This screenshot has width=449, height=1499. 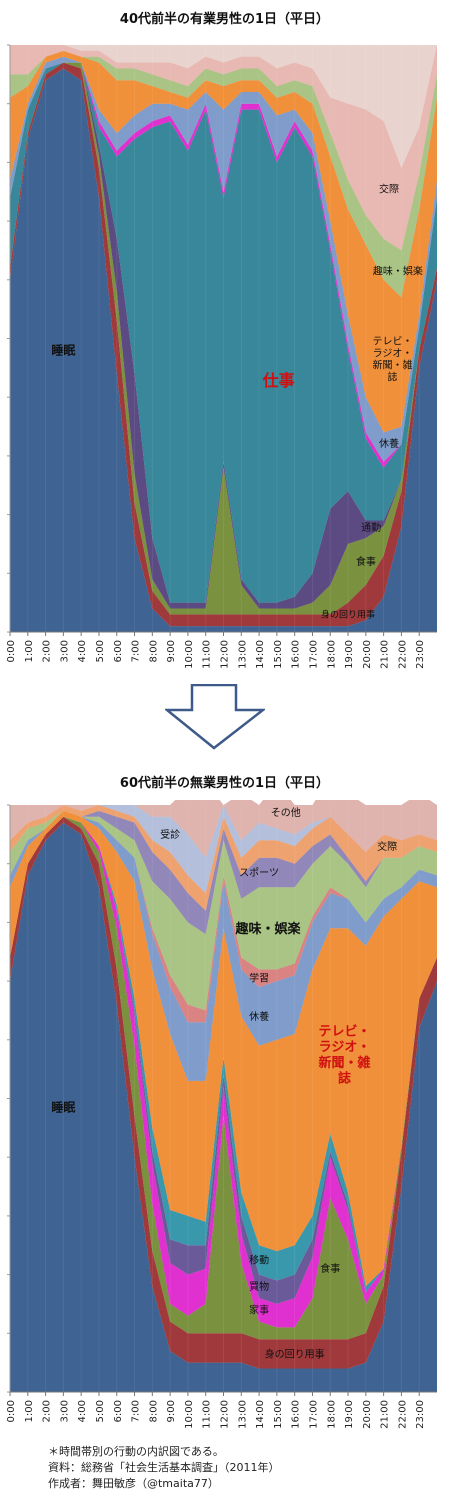 What do you see at coordinates (259, 1286) in the screenshot?
I see `series-label-shopping: 買物` at bounding box center [259, 1286].